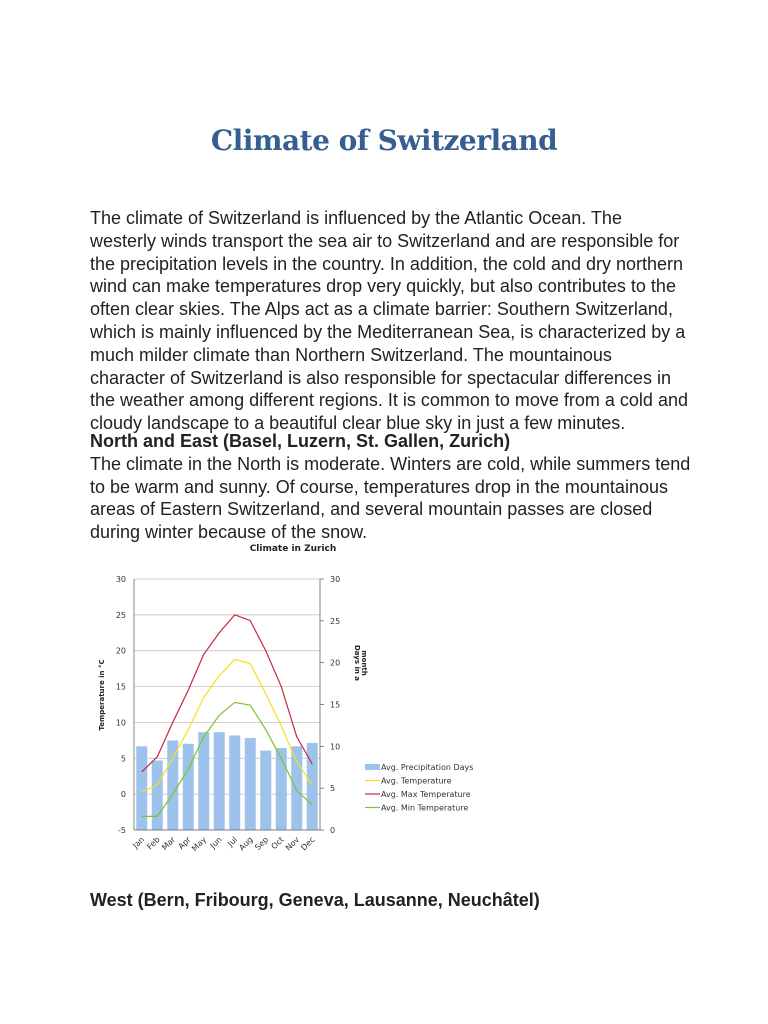 The width and height of the screenshot is (768, 1024). What do you see at coordinates (335, 663) in the screenshot?
I see `y2-tick-label: 20` at bounding box center [335, 663].